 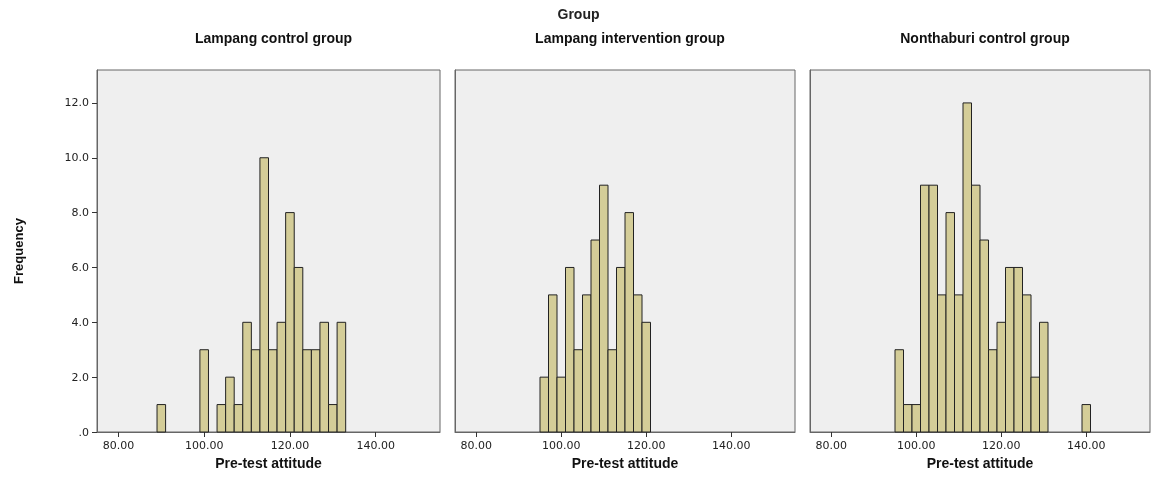 What do you see at coordinates (76, 158) in the screenshot?
I see `y-tick-label: 10.0` at bounding box center [76, 158].